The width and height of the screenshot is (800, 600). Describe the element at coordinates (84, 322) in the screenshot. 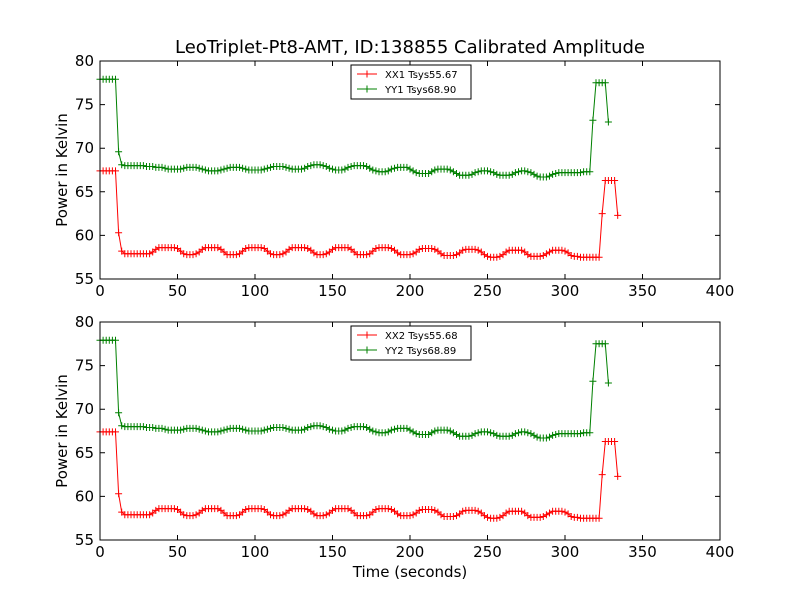

I see `y-tick-label-2-5: 80` at that location.